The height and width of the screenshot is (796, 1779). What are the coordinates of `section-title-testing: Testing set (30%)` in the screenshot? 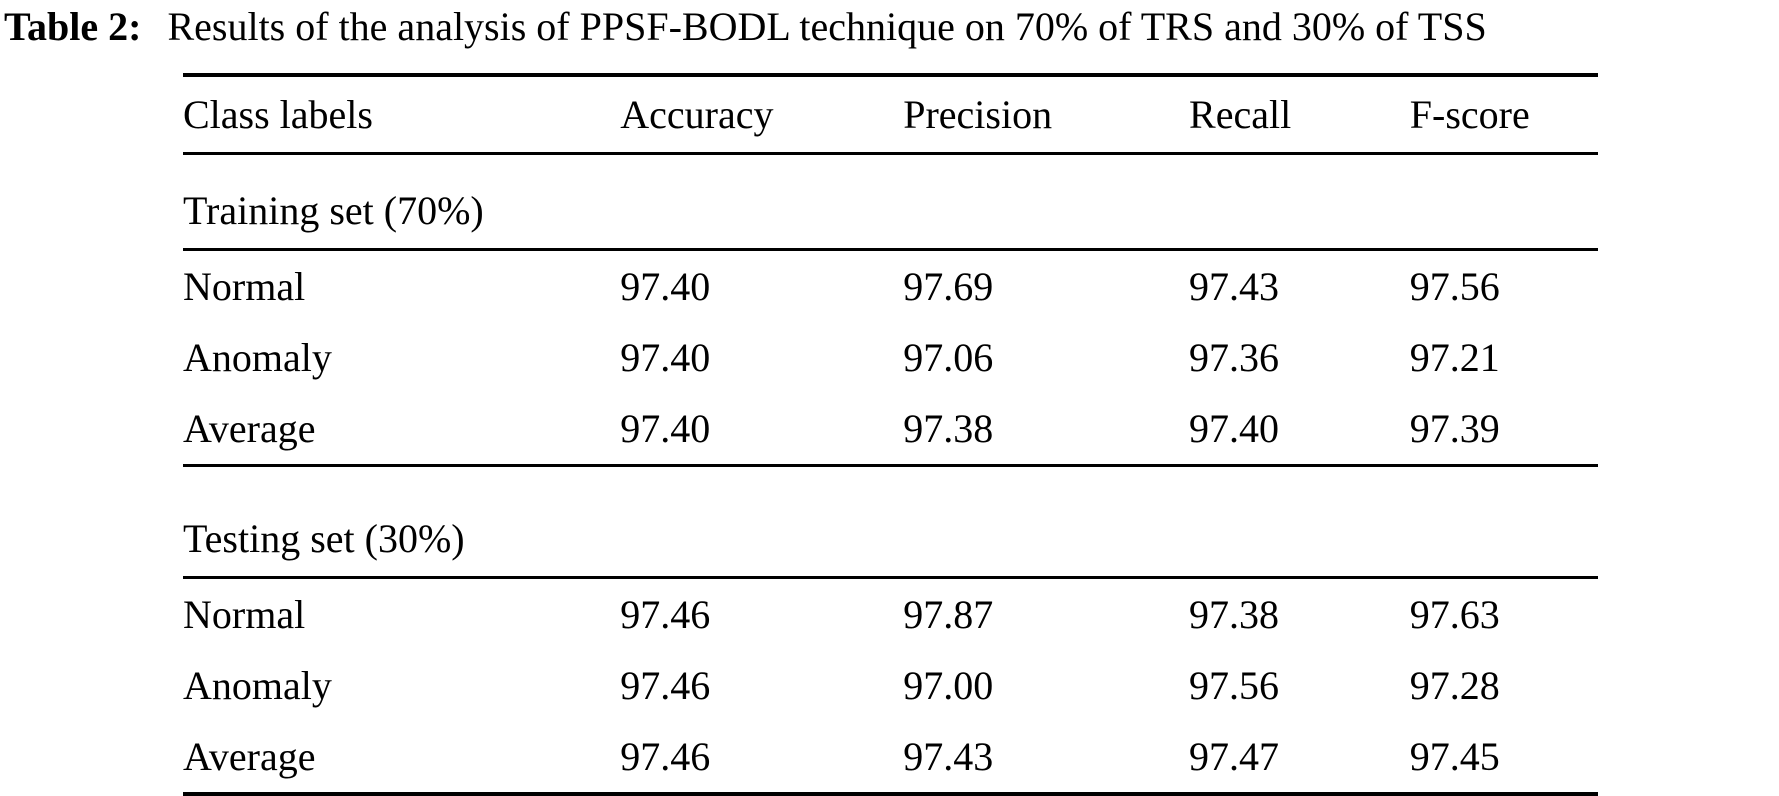 It's located at (890, 522).